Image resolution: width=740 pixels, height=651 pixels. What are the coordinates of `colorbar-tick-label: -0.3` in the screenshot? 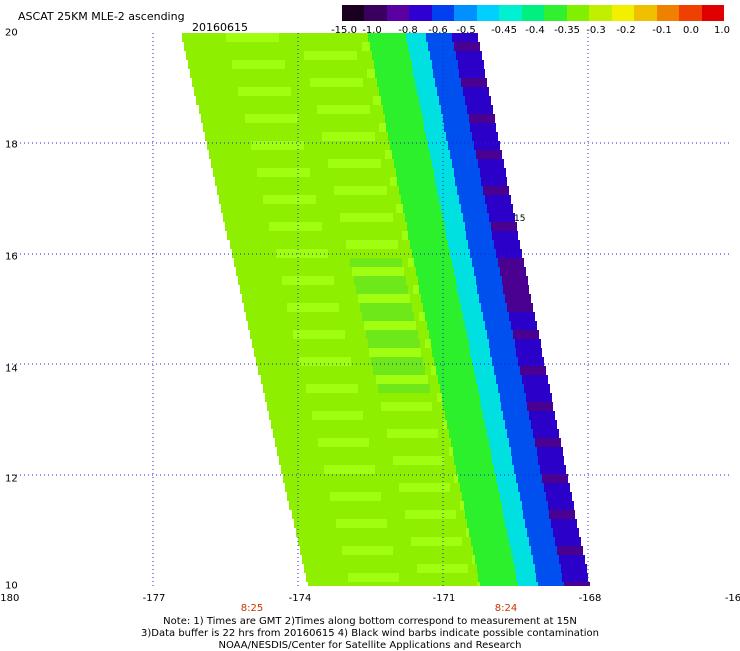 It's located at (596, 30).